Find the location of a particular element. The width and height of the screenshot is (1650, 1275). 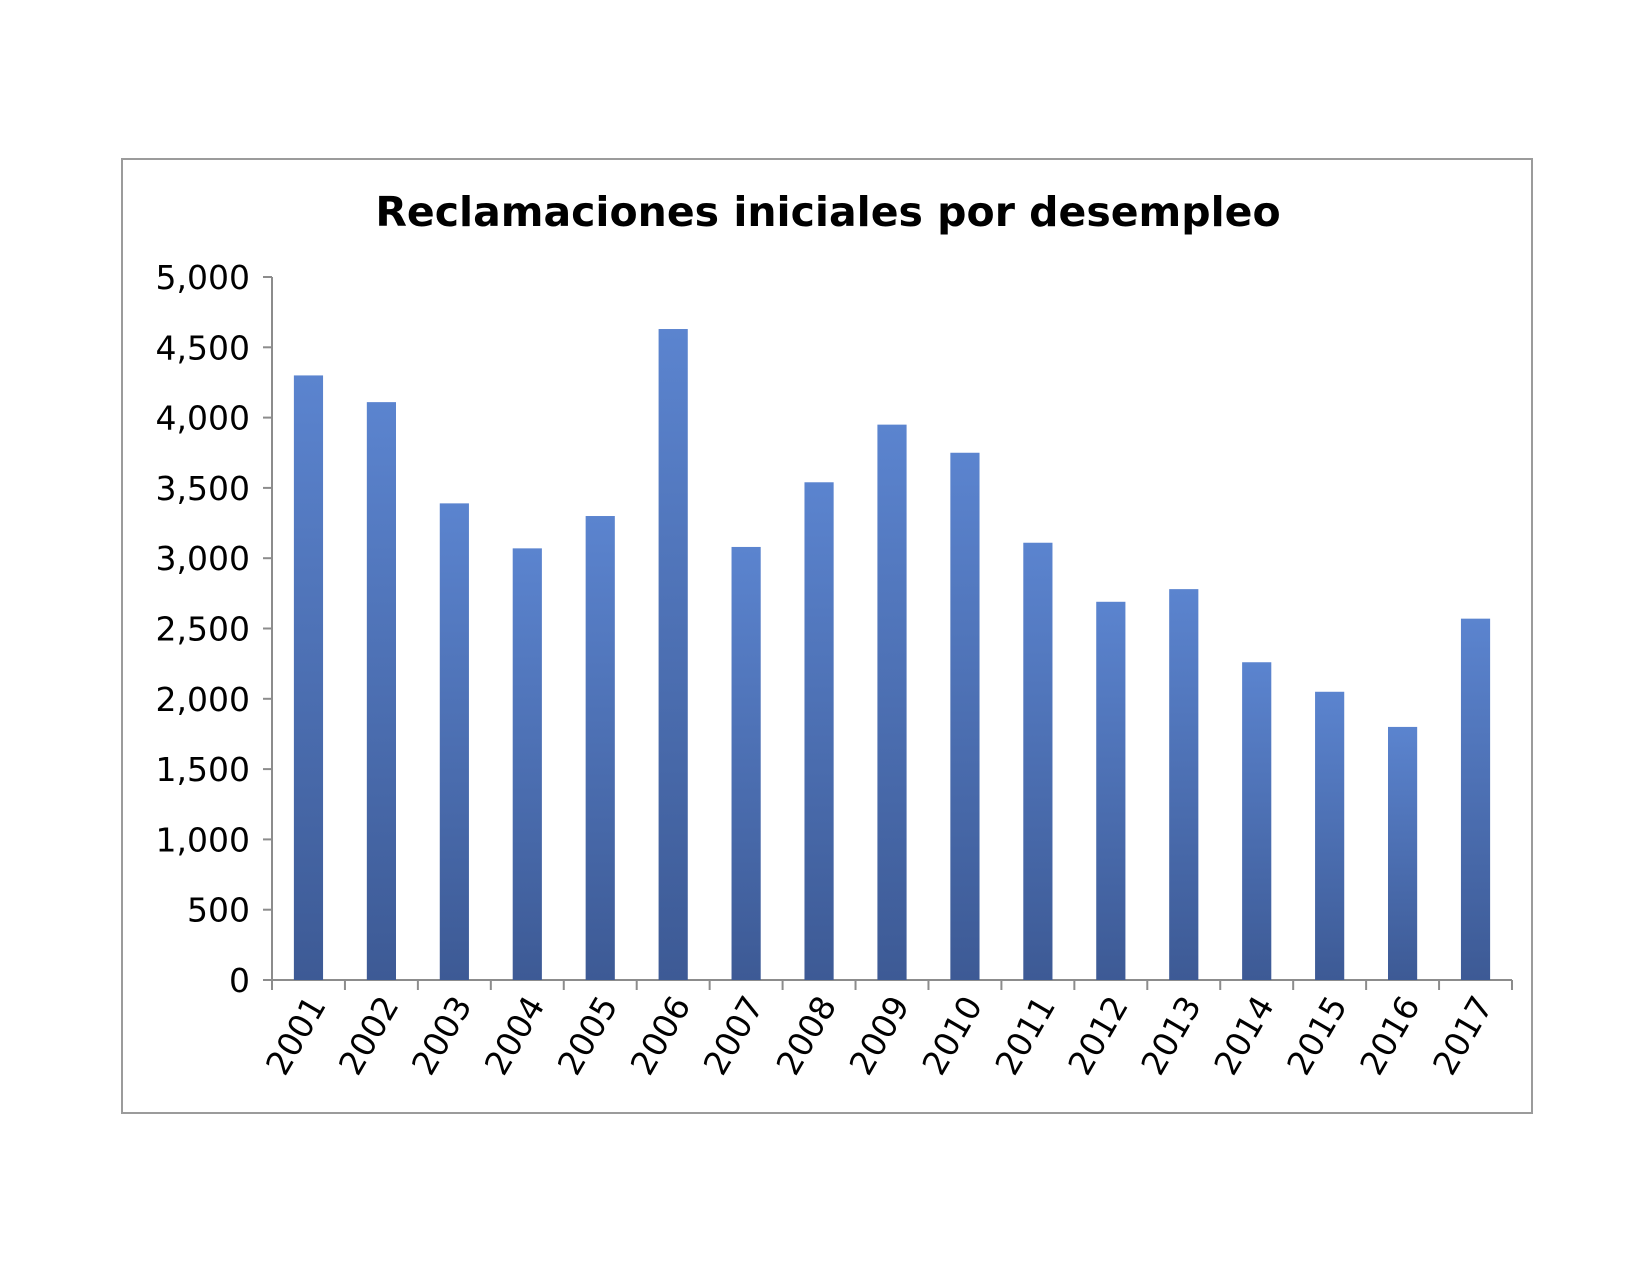

y-tick-label: 4,500 is located at coordinates (203, 347).